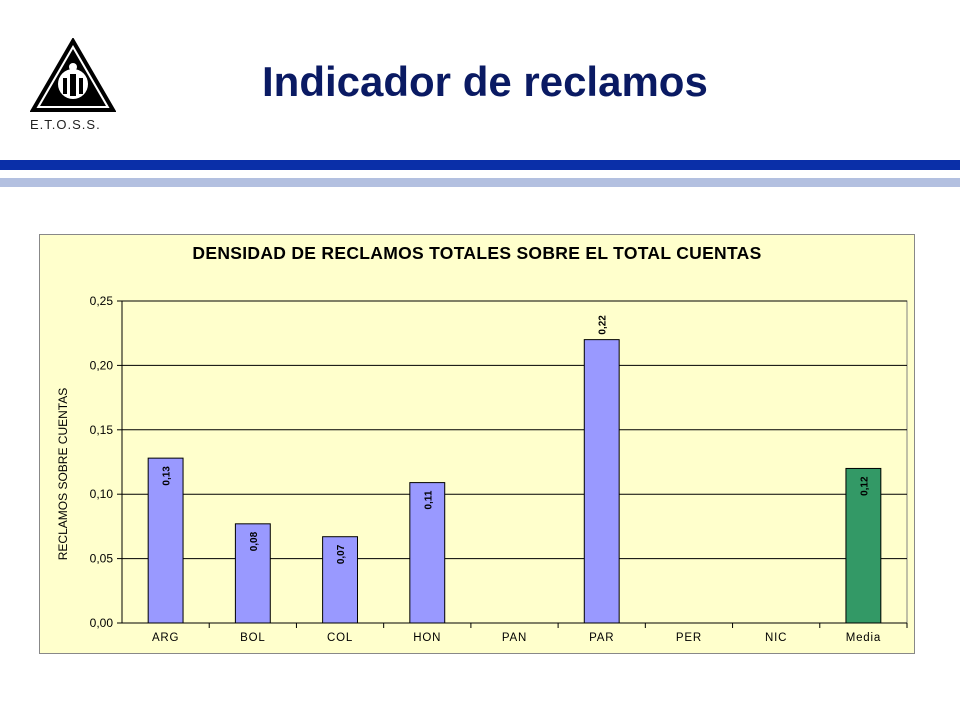 The width and height of the screenshot is (960, 720). What do you see at coordinates (167, 476) in the screenshot?
I see `data-label: 0,13` at bounding box center [167, 476].